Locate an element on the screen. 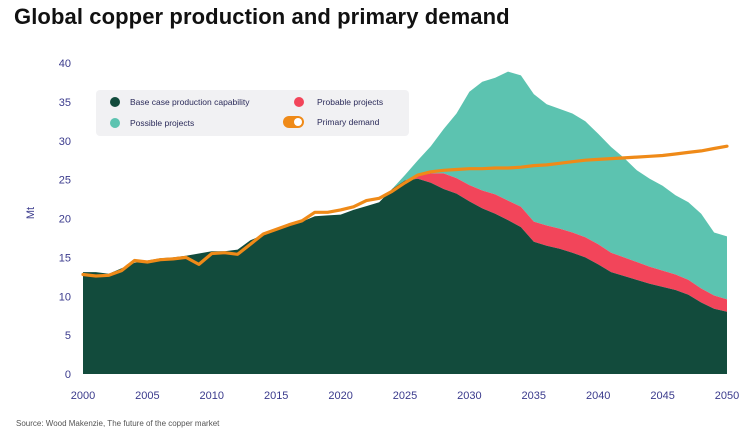  y-tick-label: 20 is located at coordinates (65, 220).